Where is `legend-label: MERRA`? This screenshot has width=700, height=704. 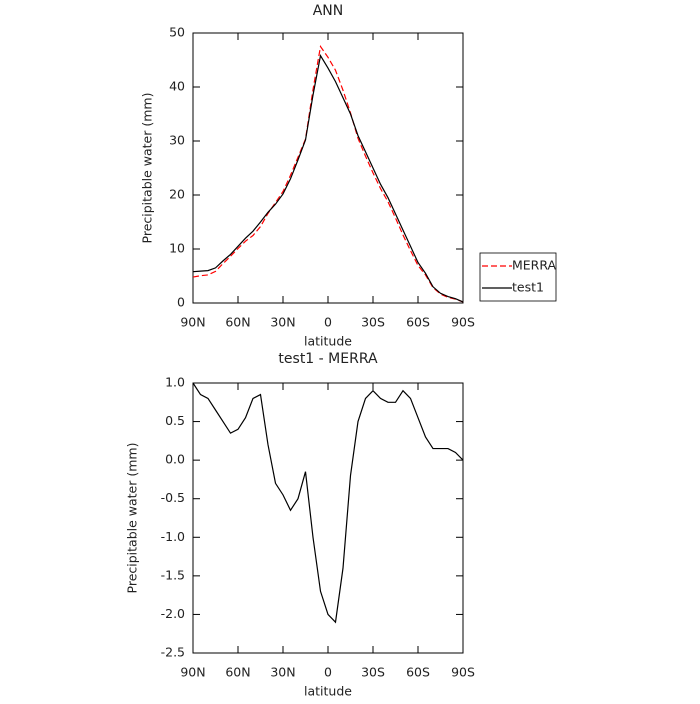
legend-label: MERRA is located at coordinates (534, 265).